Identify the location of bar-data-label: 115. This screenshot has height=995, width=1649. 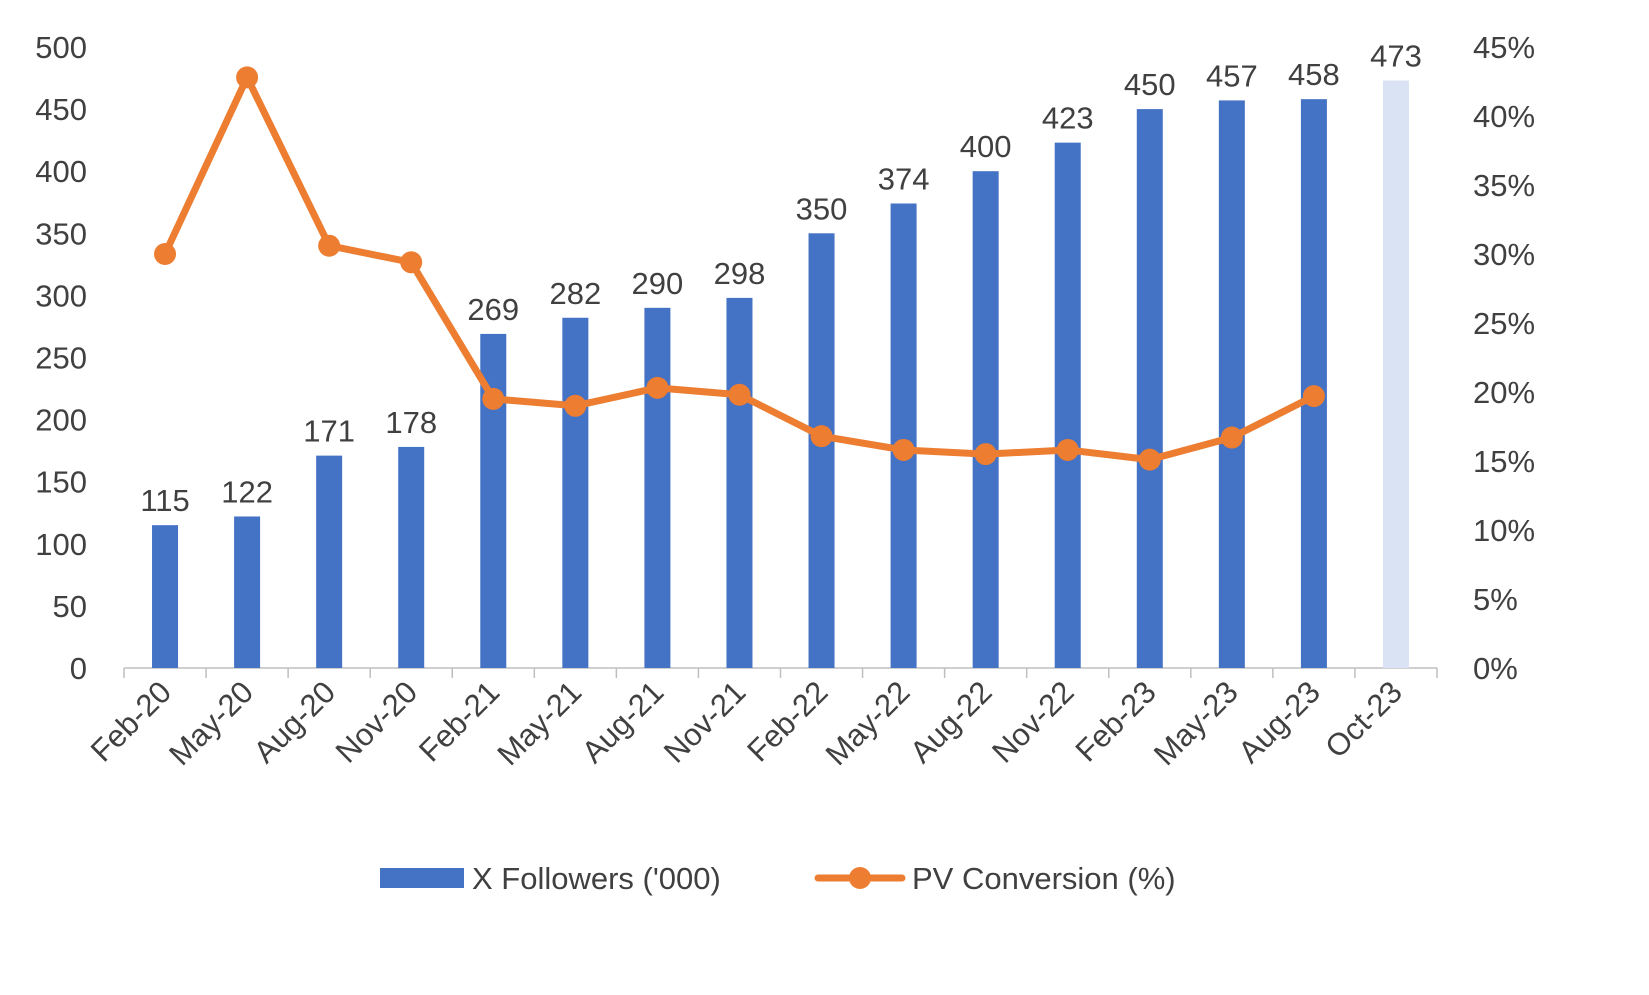
(164, 500).